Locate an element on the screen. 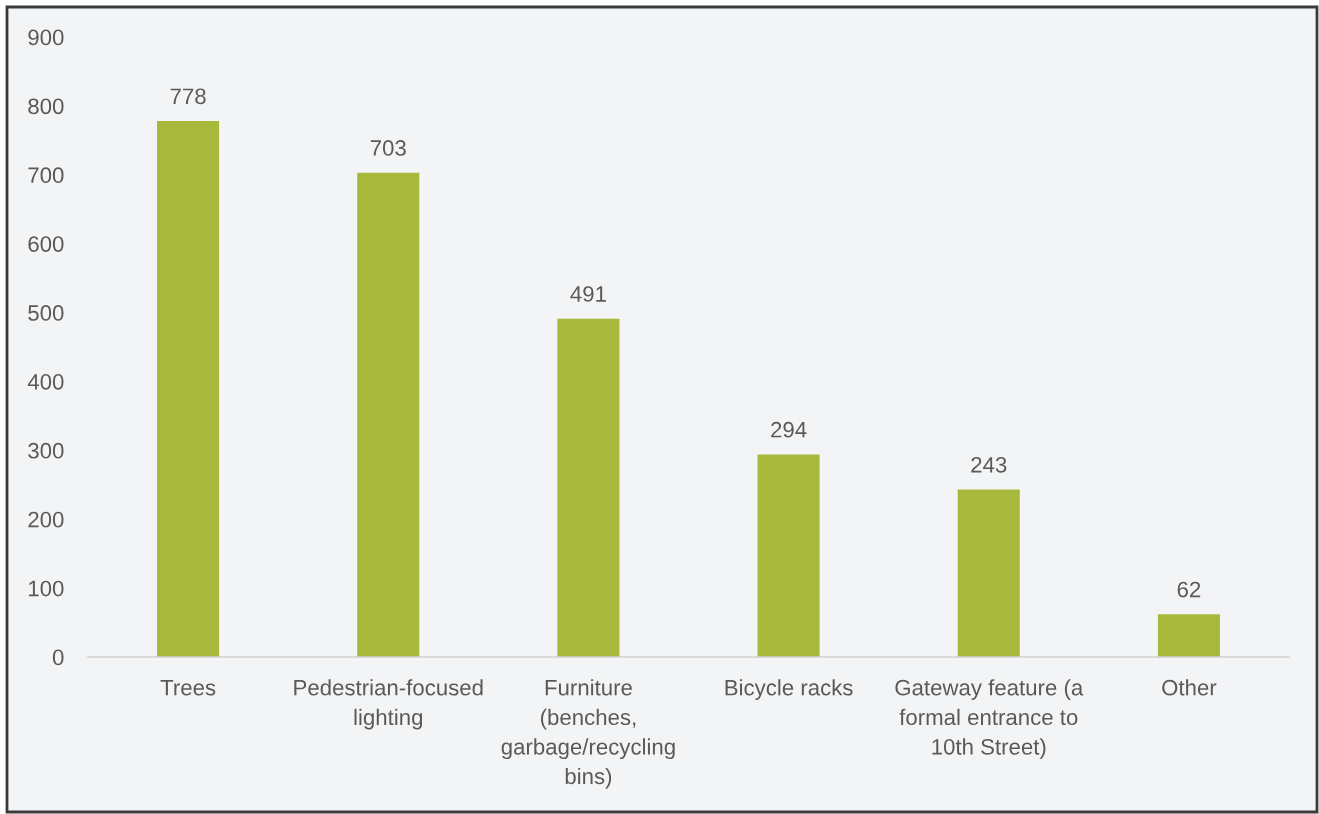 The image size is (1319, 814). data-label: 62 is located at coordinates (1189, 589).